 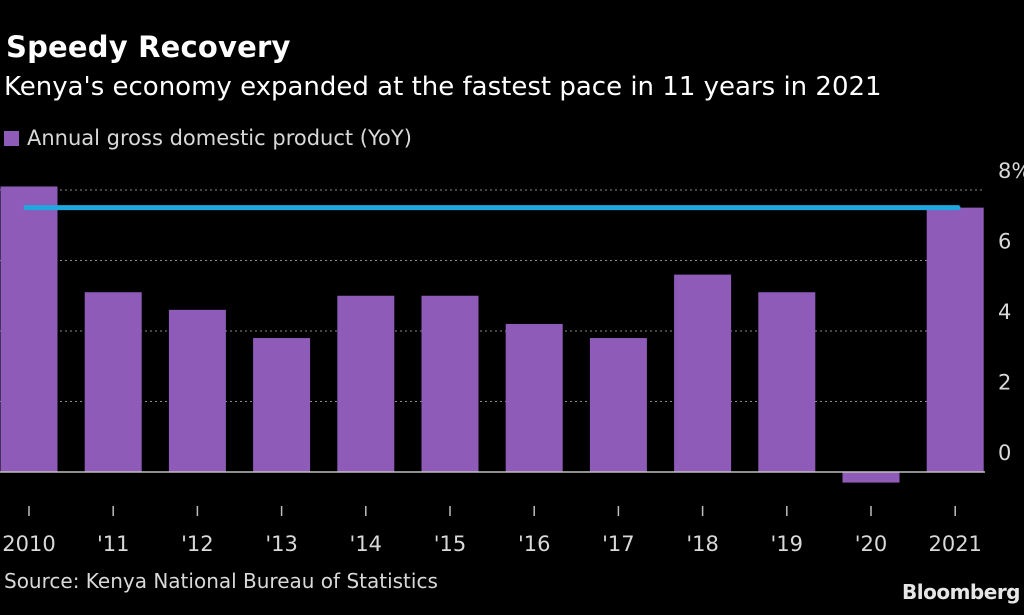 I want to click on x-tick-label-5: '15, so click(x=450, y=544).